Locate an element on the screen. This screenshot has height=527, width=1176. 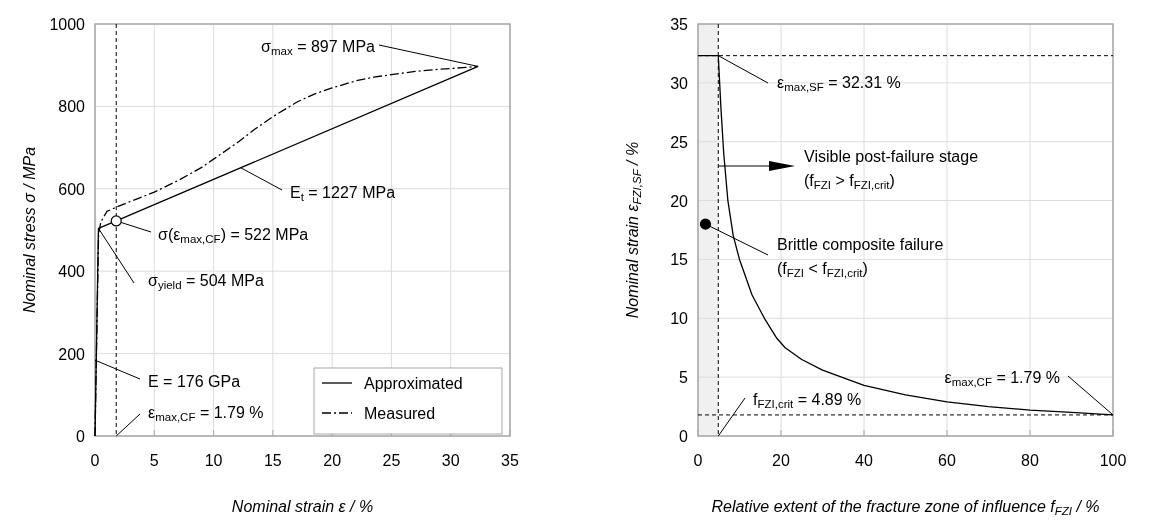
x-tick-label: 25 is located at coordinates (391, 460).